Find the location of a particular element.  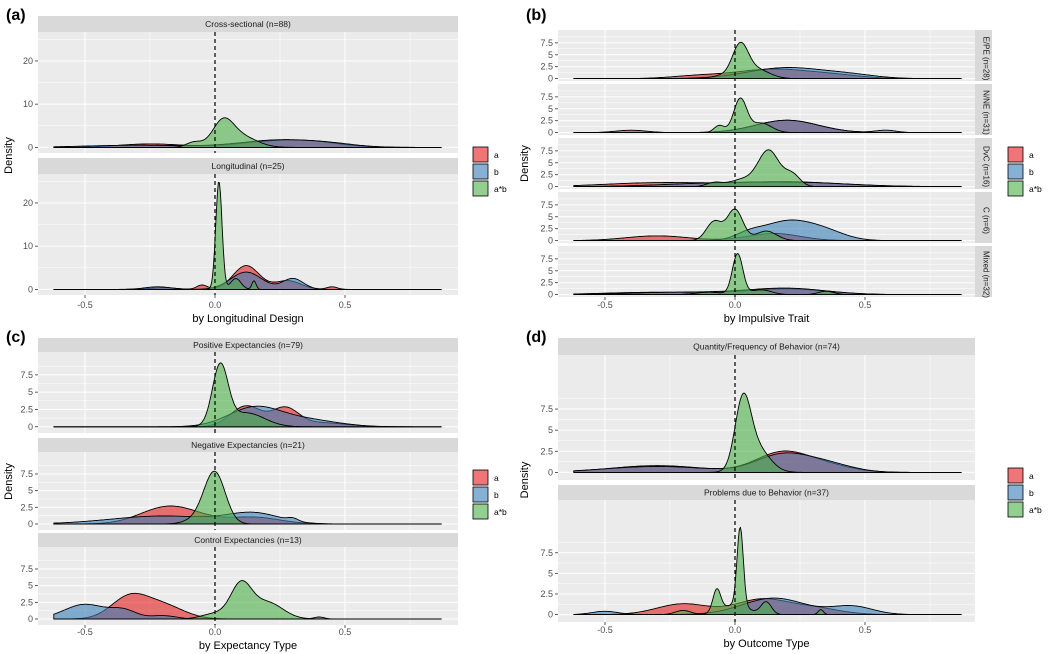

facet-label: Quantity/Frequency of Behavior (n=74) is located at coordinates (766, 347).